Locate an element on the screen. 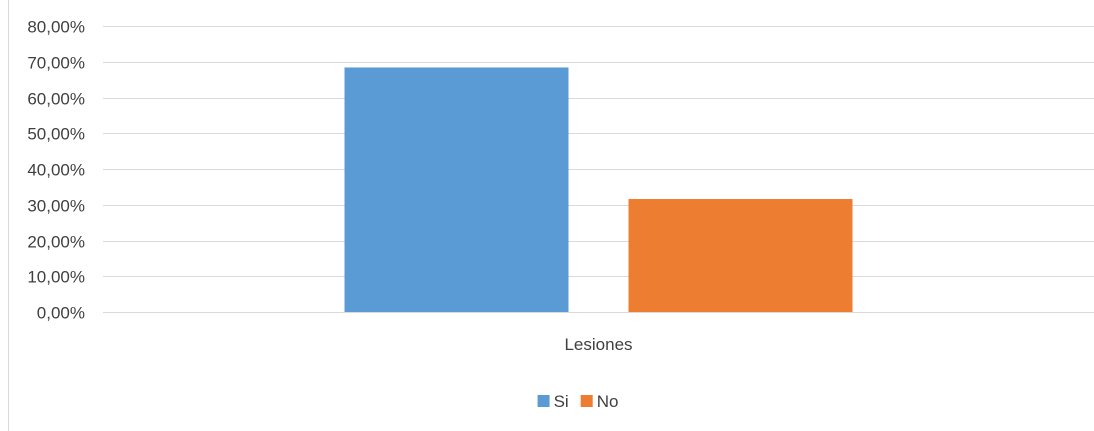 Image resolution: width=1094 pixels, height=431 pixels. x-axis-category-labels: Lesiones is located at coordinates (598, 344).